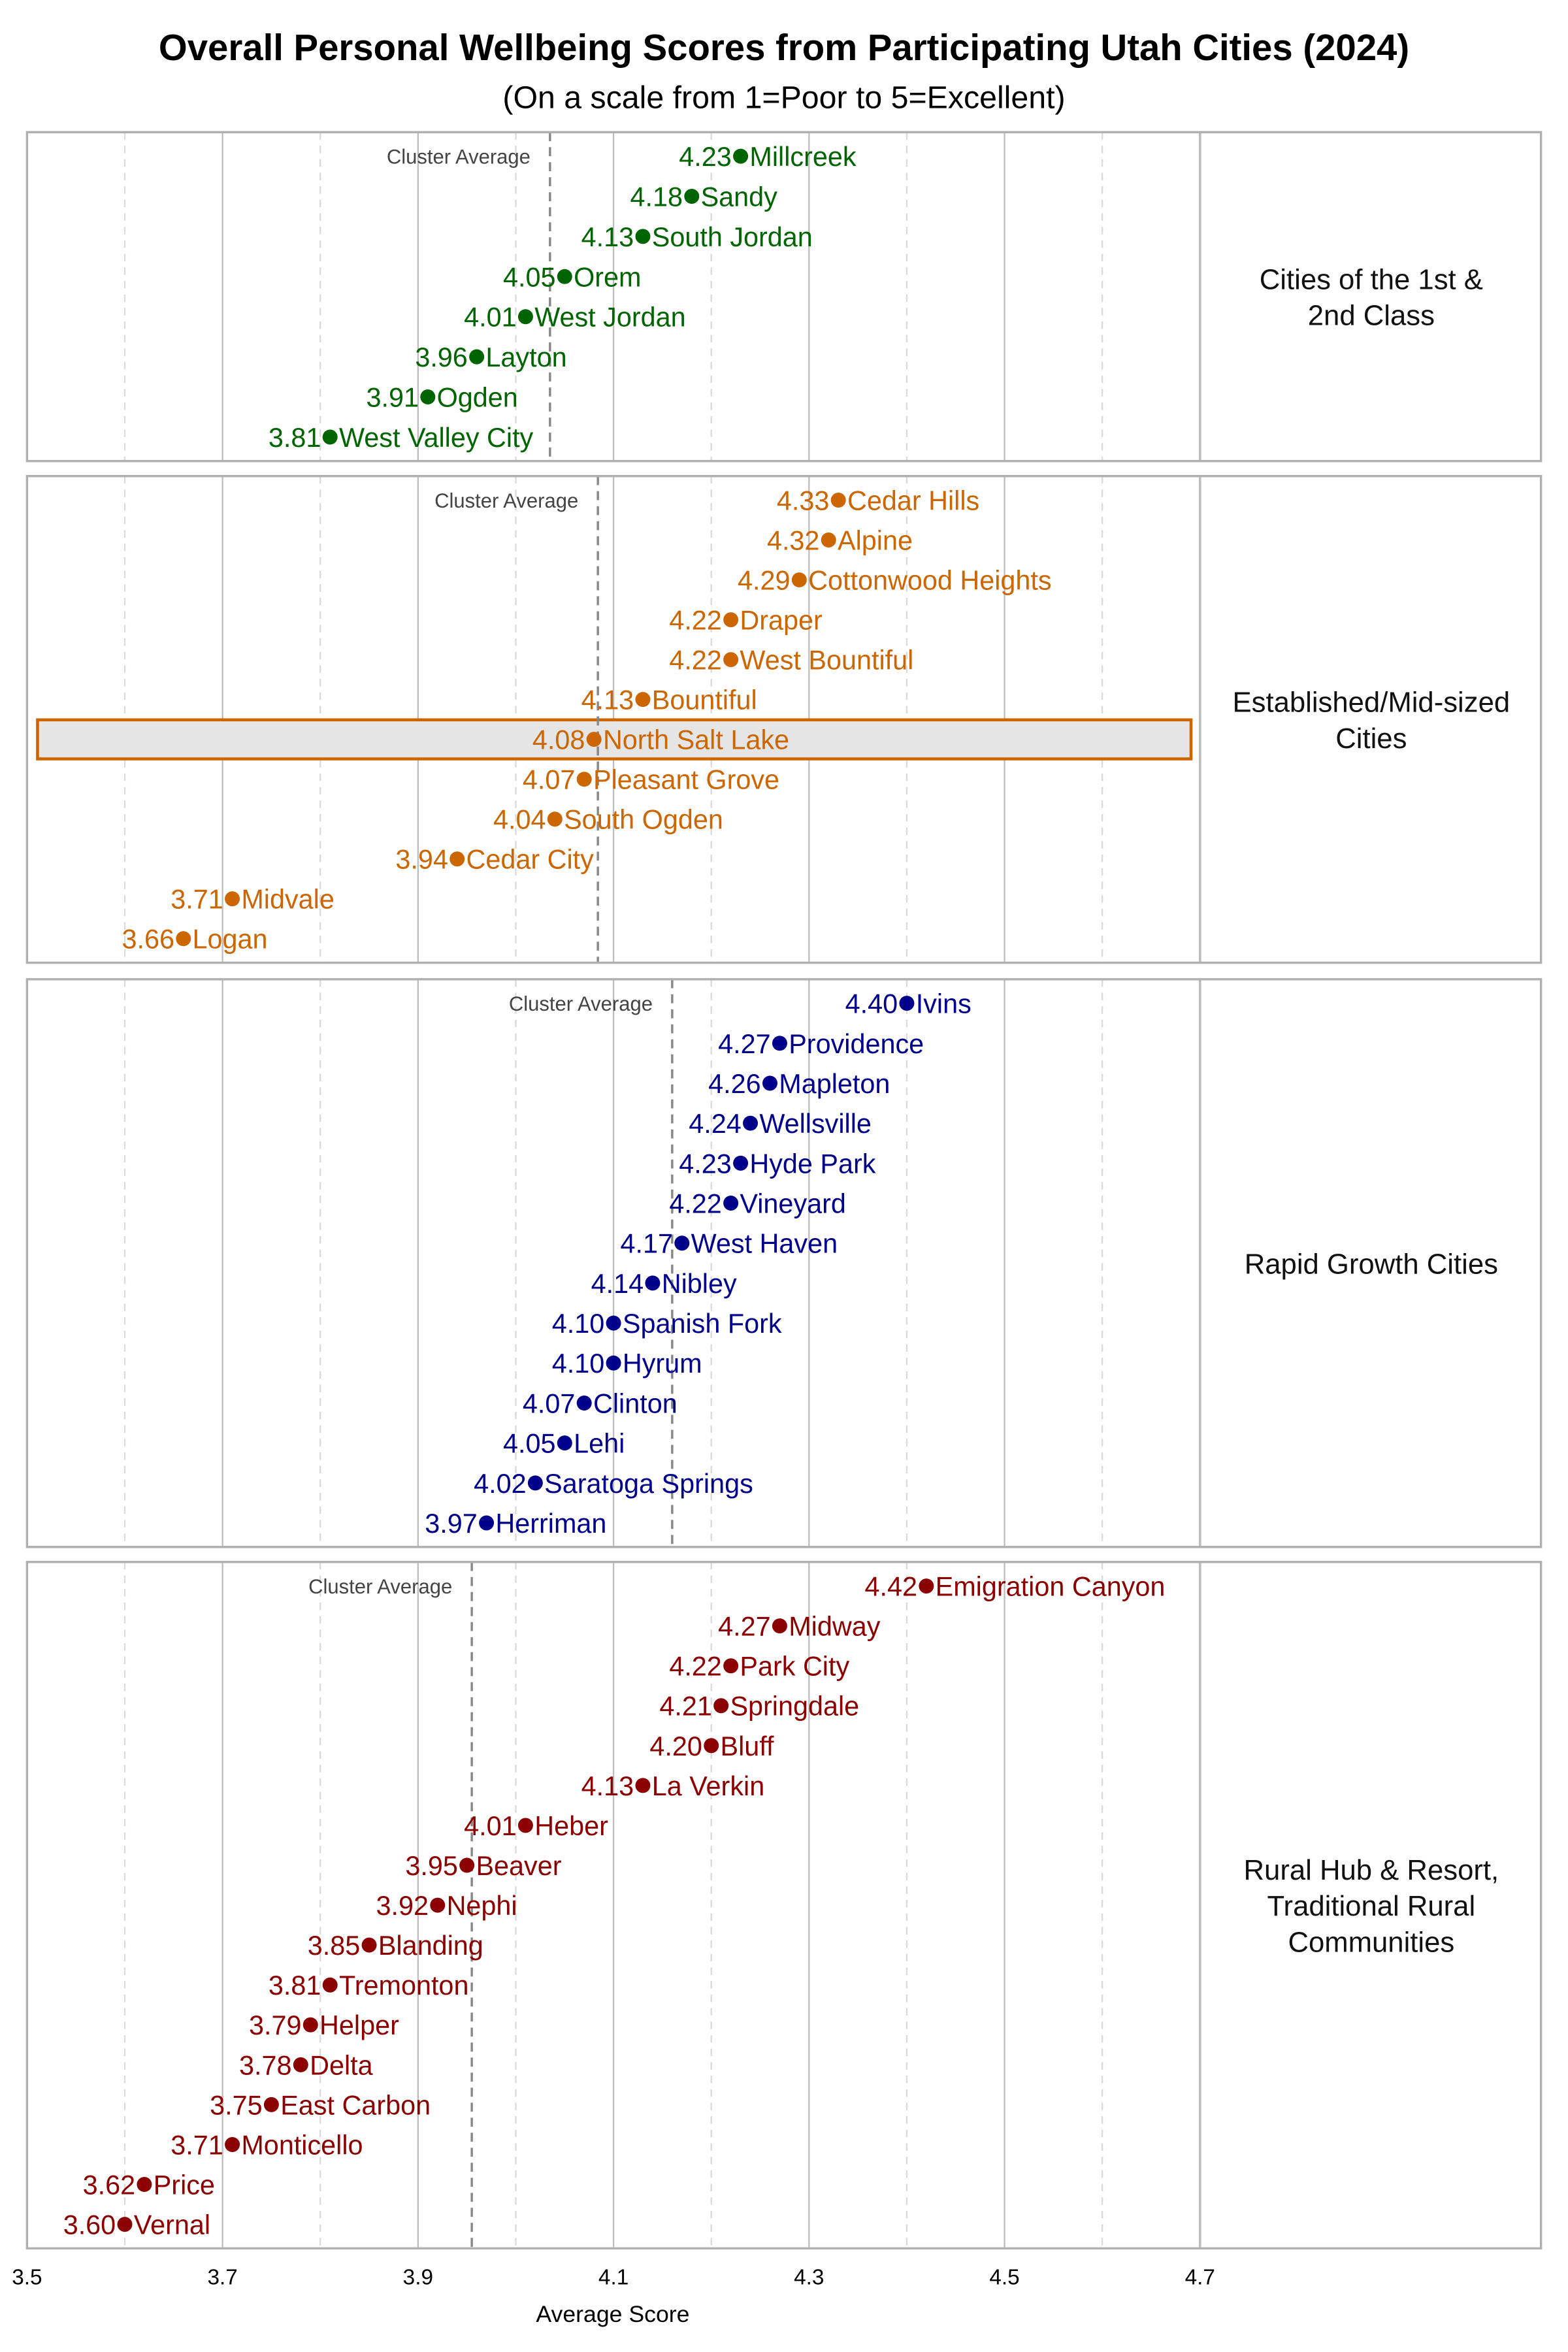  What do you see at coordinates (1372, 703) in the screenshot?
I see `panel-strip-label: Established/Mid-sized` at bounding box center [1372, 703].